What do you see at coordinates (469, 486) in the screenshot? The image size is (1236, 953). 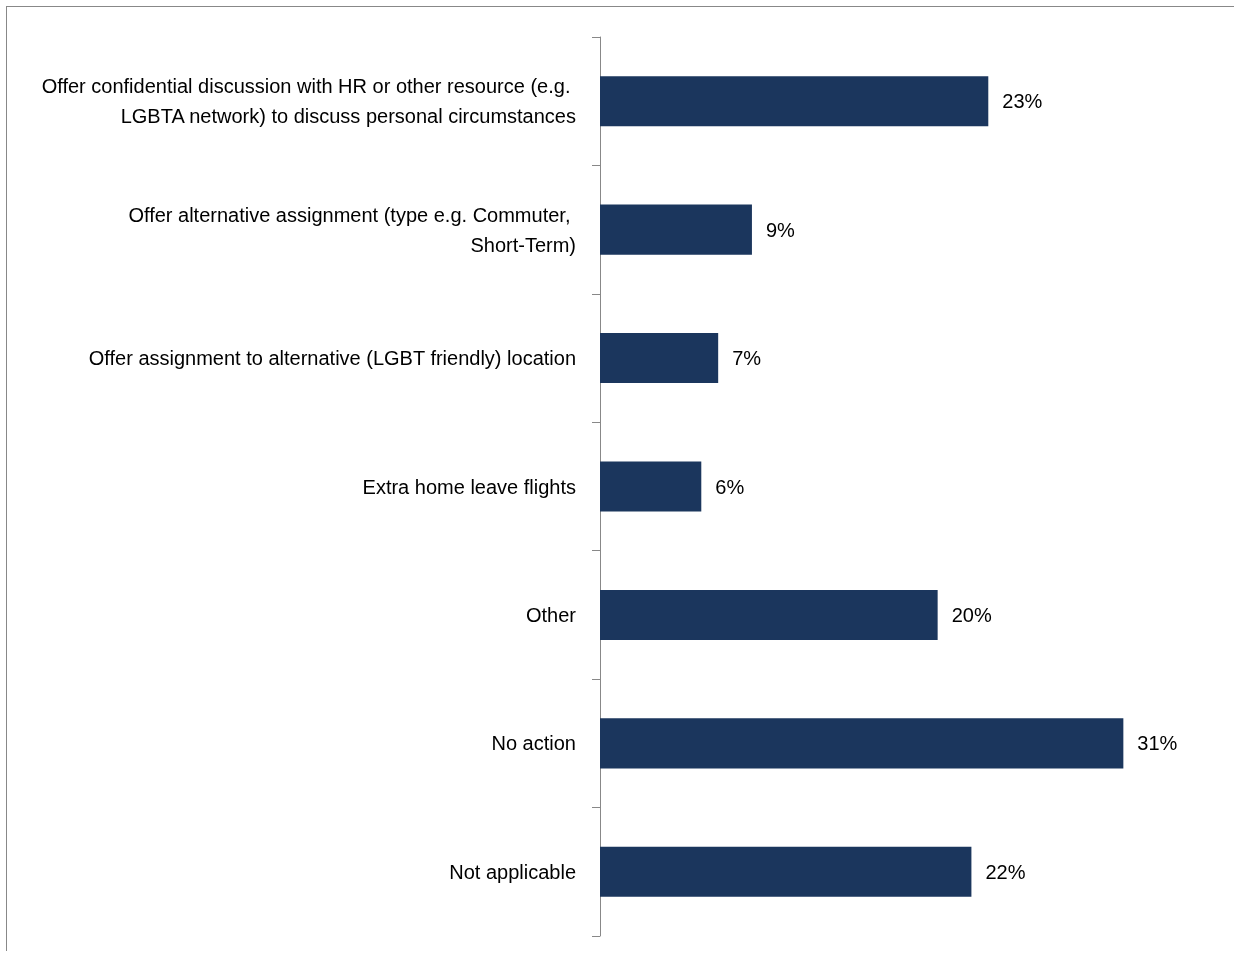 I see `y-tick-label: Extra home leave flights` at bounding box center [469, 486].